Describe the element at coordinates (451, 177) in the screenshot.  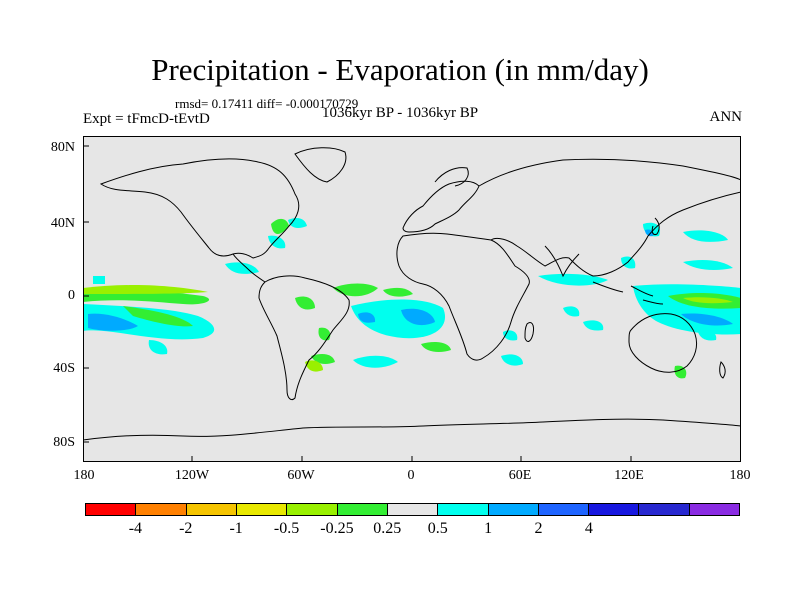
I see `coast-scandinavia` at that location.